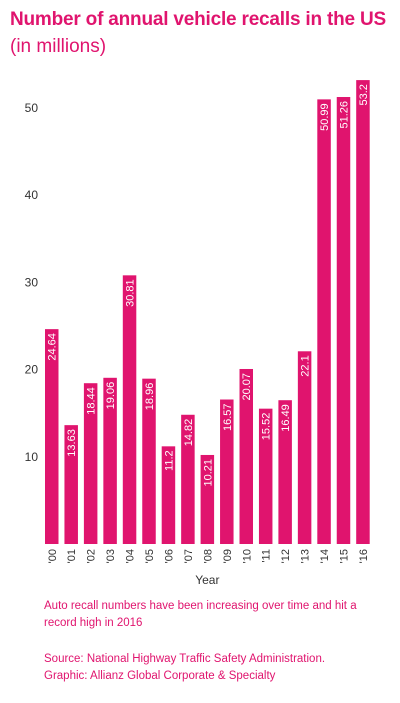 The width and height of the screenshot is (400, 703). What do you see at coordinates (32, 457) in the screenshot?
I see `y-tick-label: 10` at bounding box center [32, 457].